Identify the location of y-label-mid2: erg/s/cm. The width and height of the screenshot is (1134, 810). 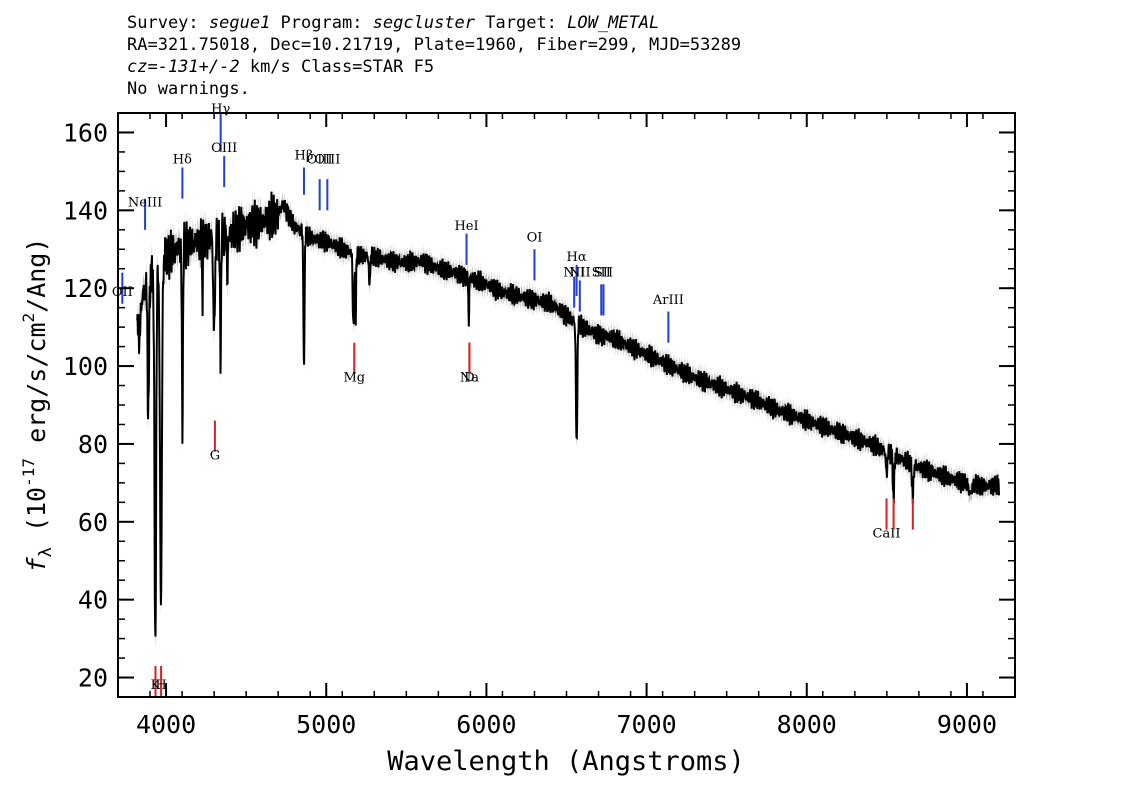
(36, 390).